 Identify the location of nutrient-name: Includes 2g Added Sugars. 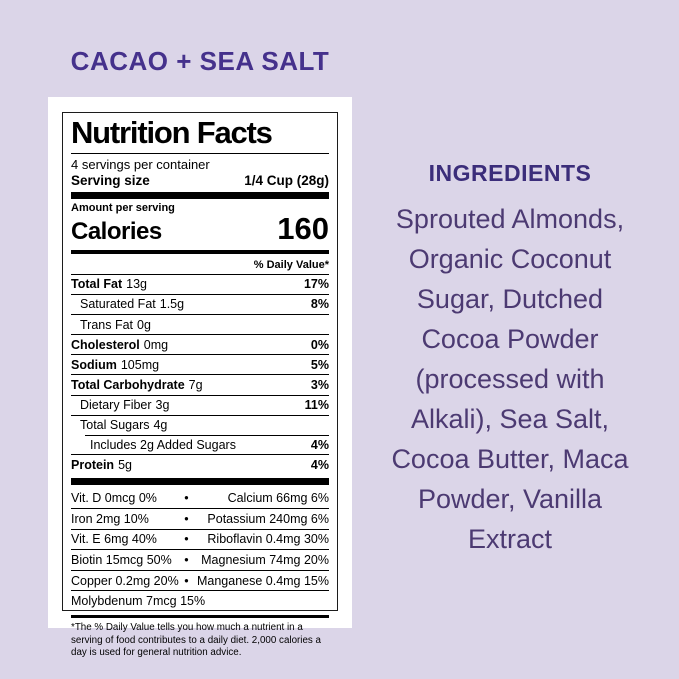
(163, 444).